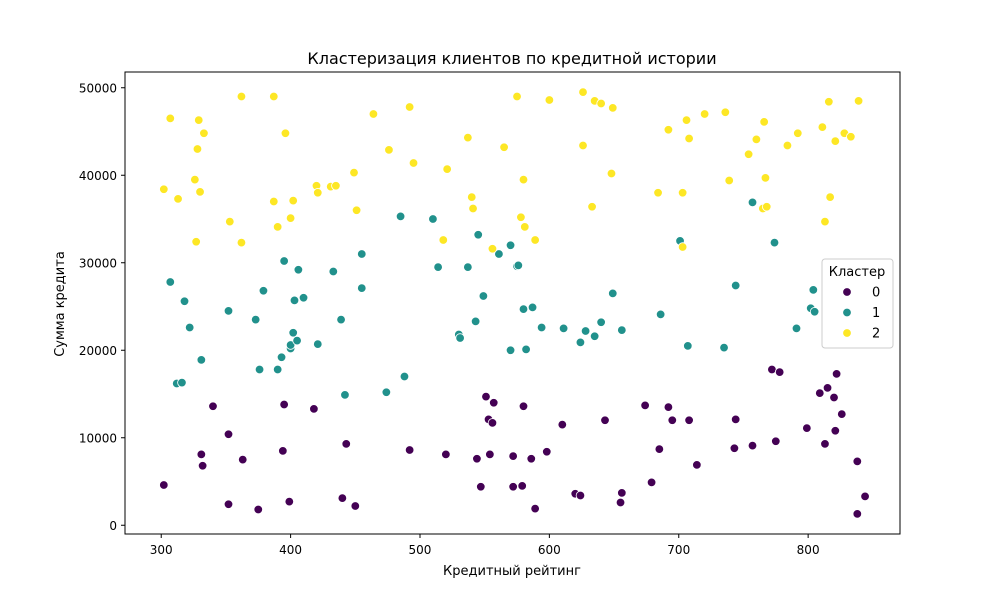 Image resolution: width=1000 pixels, height=600 pixels. What do you see at coordinates (549, 550) in the screenshot?
I see `x-tick-label: 600` at bounding box center [549, 550].